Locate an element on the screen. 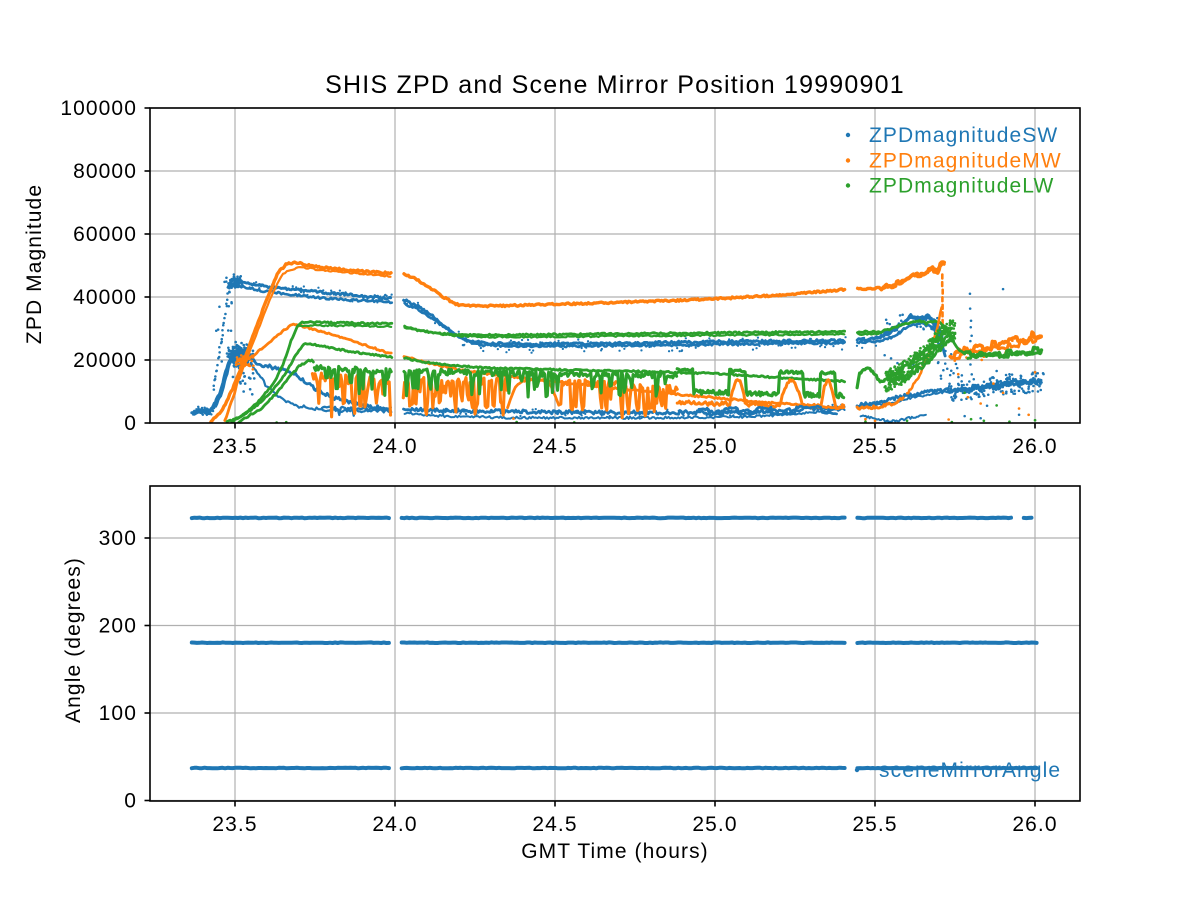 The height and width of the screenshot is (900, 1200). svg-text: 200 is located at coordinates (118, 626).